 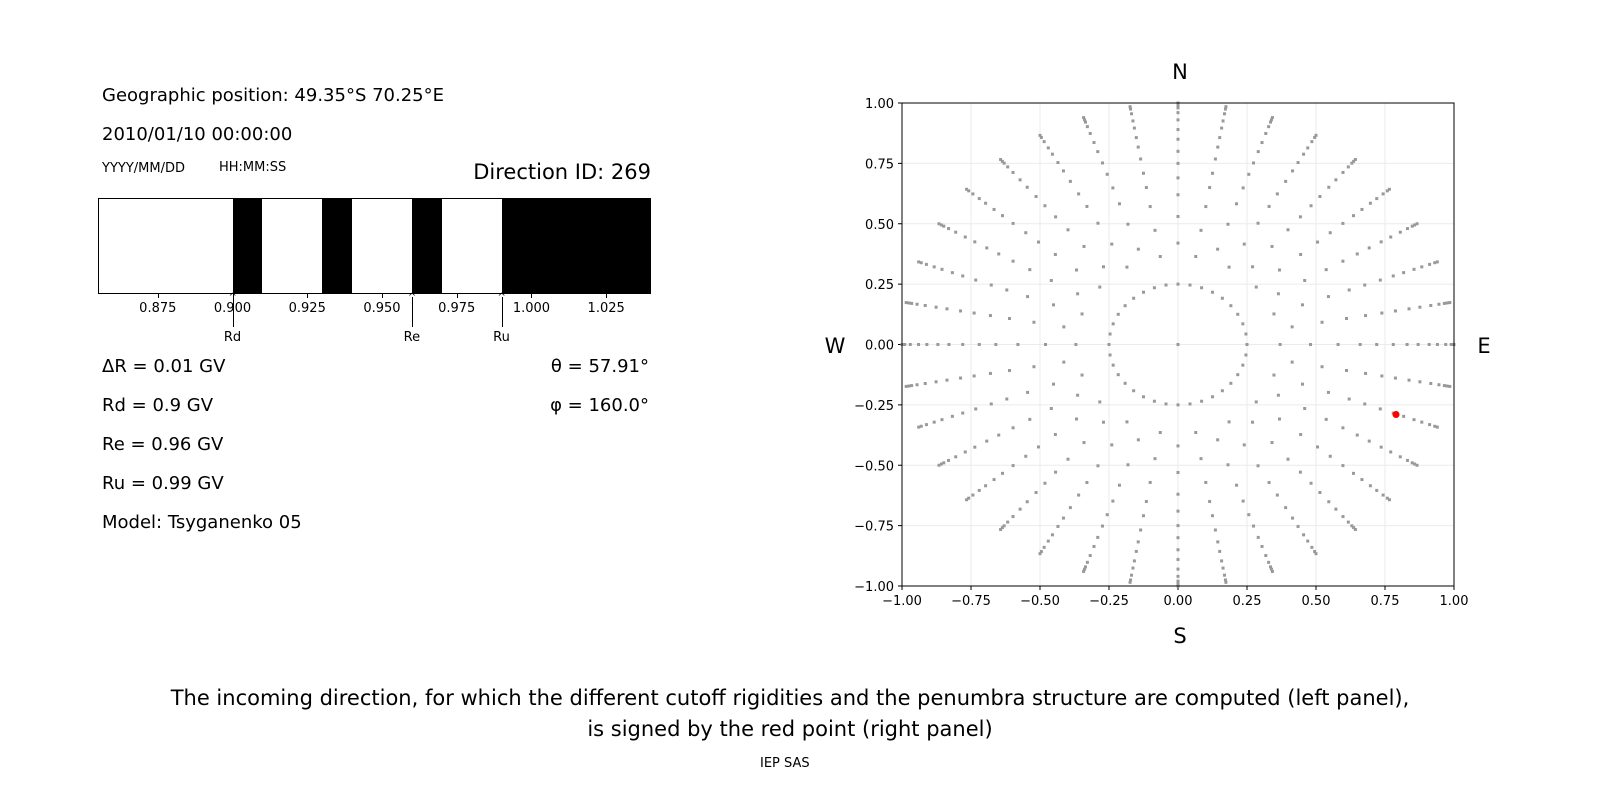 I want to click on y-tick-label: −0.50, so click(x=874, y=466).